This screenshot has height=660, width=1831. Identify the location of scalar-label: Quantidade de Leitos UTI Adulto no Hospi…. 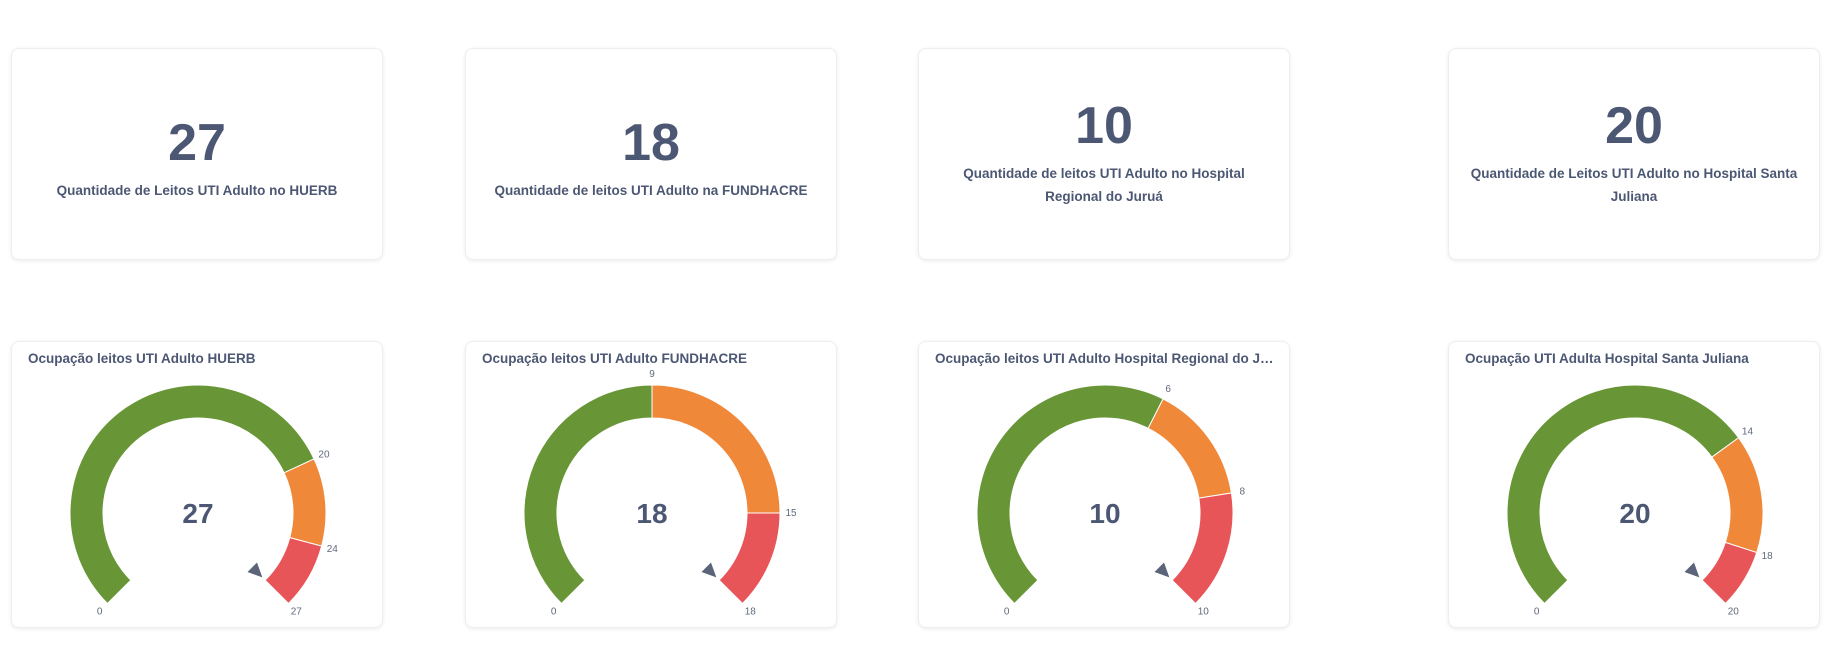
(1634, 185).